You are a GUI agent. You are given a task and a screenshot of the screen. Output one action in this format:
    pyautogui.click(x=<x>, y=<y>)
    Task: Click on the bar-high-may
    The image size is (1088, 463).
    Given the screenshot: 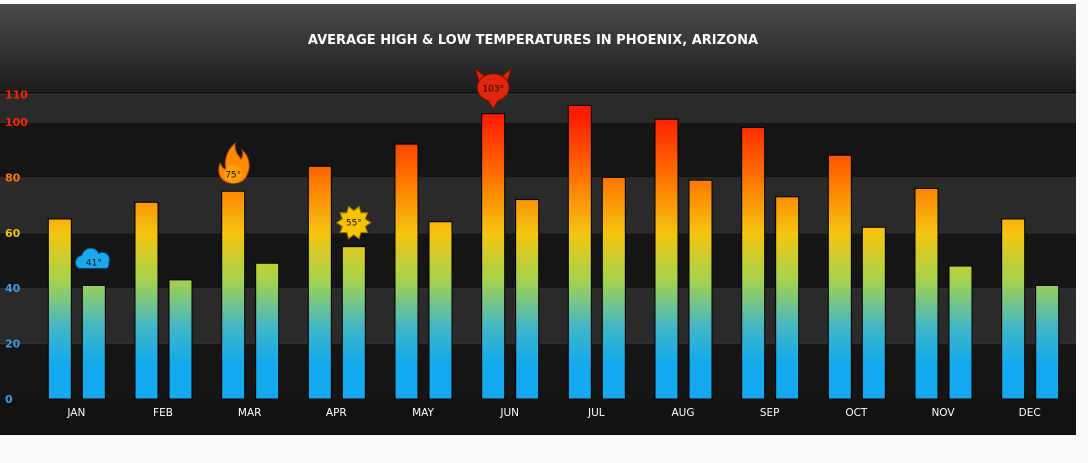 What is the action you would take?
    pyautogui.click(x=406, y=271)
    